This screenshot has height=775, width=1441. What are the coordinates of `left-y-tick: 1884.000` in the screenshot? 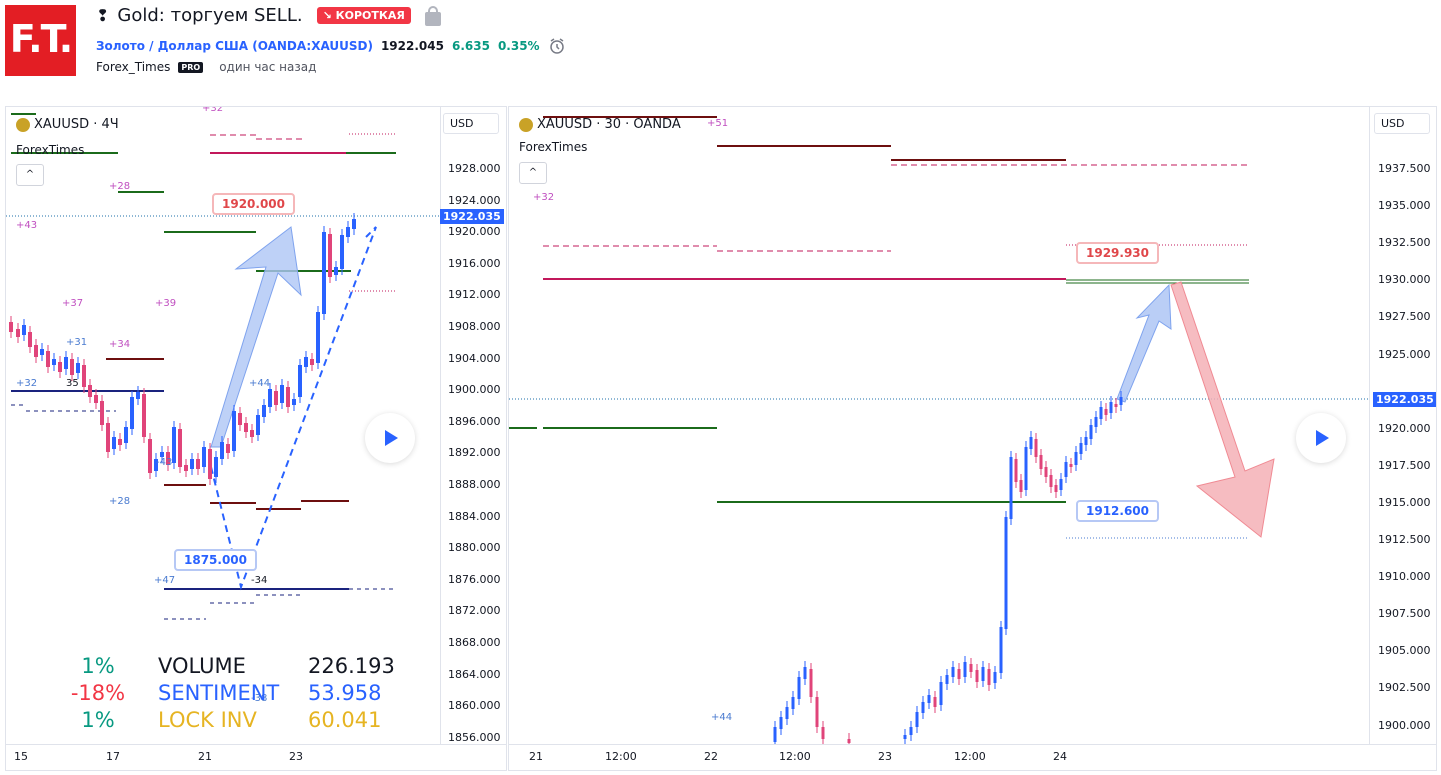 It's located at (474, 516).